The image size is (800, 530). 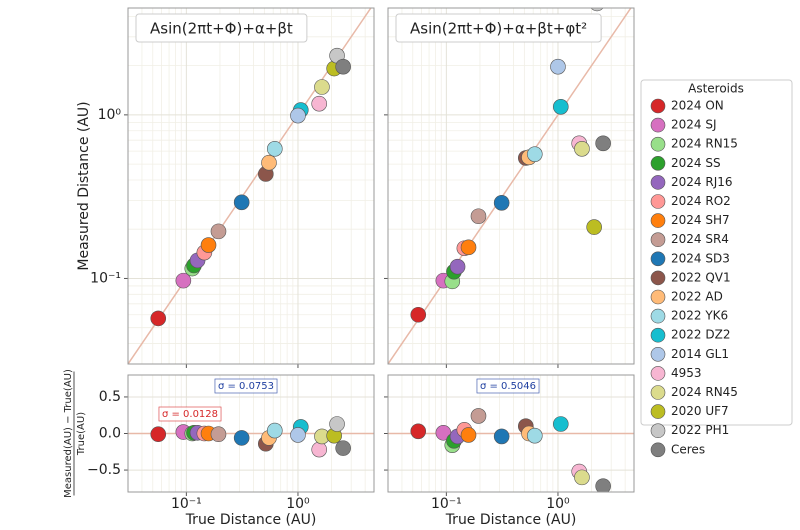 I want to click on y-axis-label: Measured Distance (AU), so click(x=84, y=185).